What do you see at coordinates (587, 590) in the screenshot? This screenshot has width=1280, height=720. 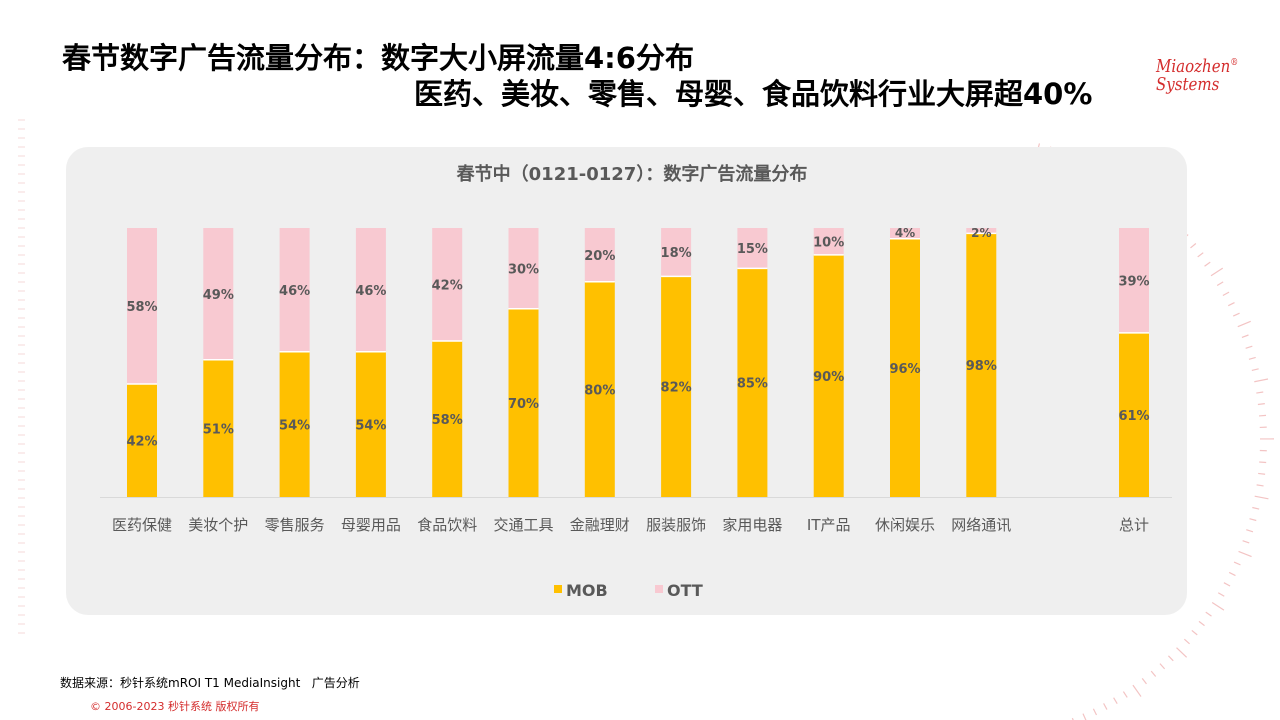 I see `legend-label-mob: MOB` at bounding box center [587, 590].